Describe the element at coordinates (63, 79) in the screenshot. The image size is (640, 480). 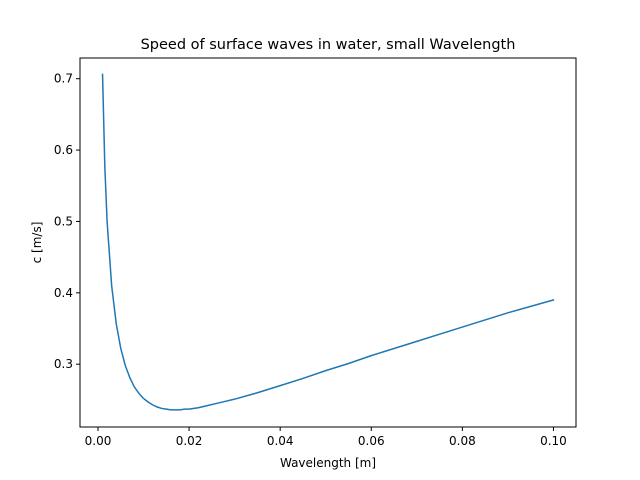
I see `y-tick-label: 0.7` at that location.